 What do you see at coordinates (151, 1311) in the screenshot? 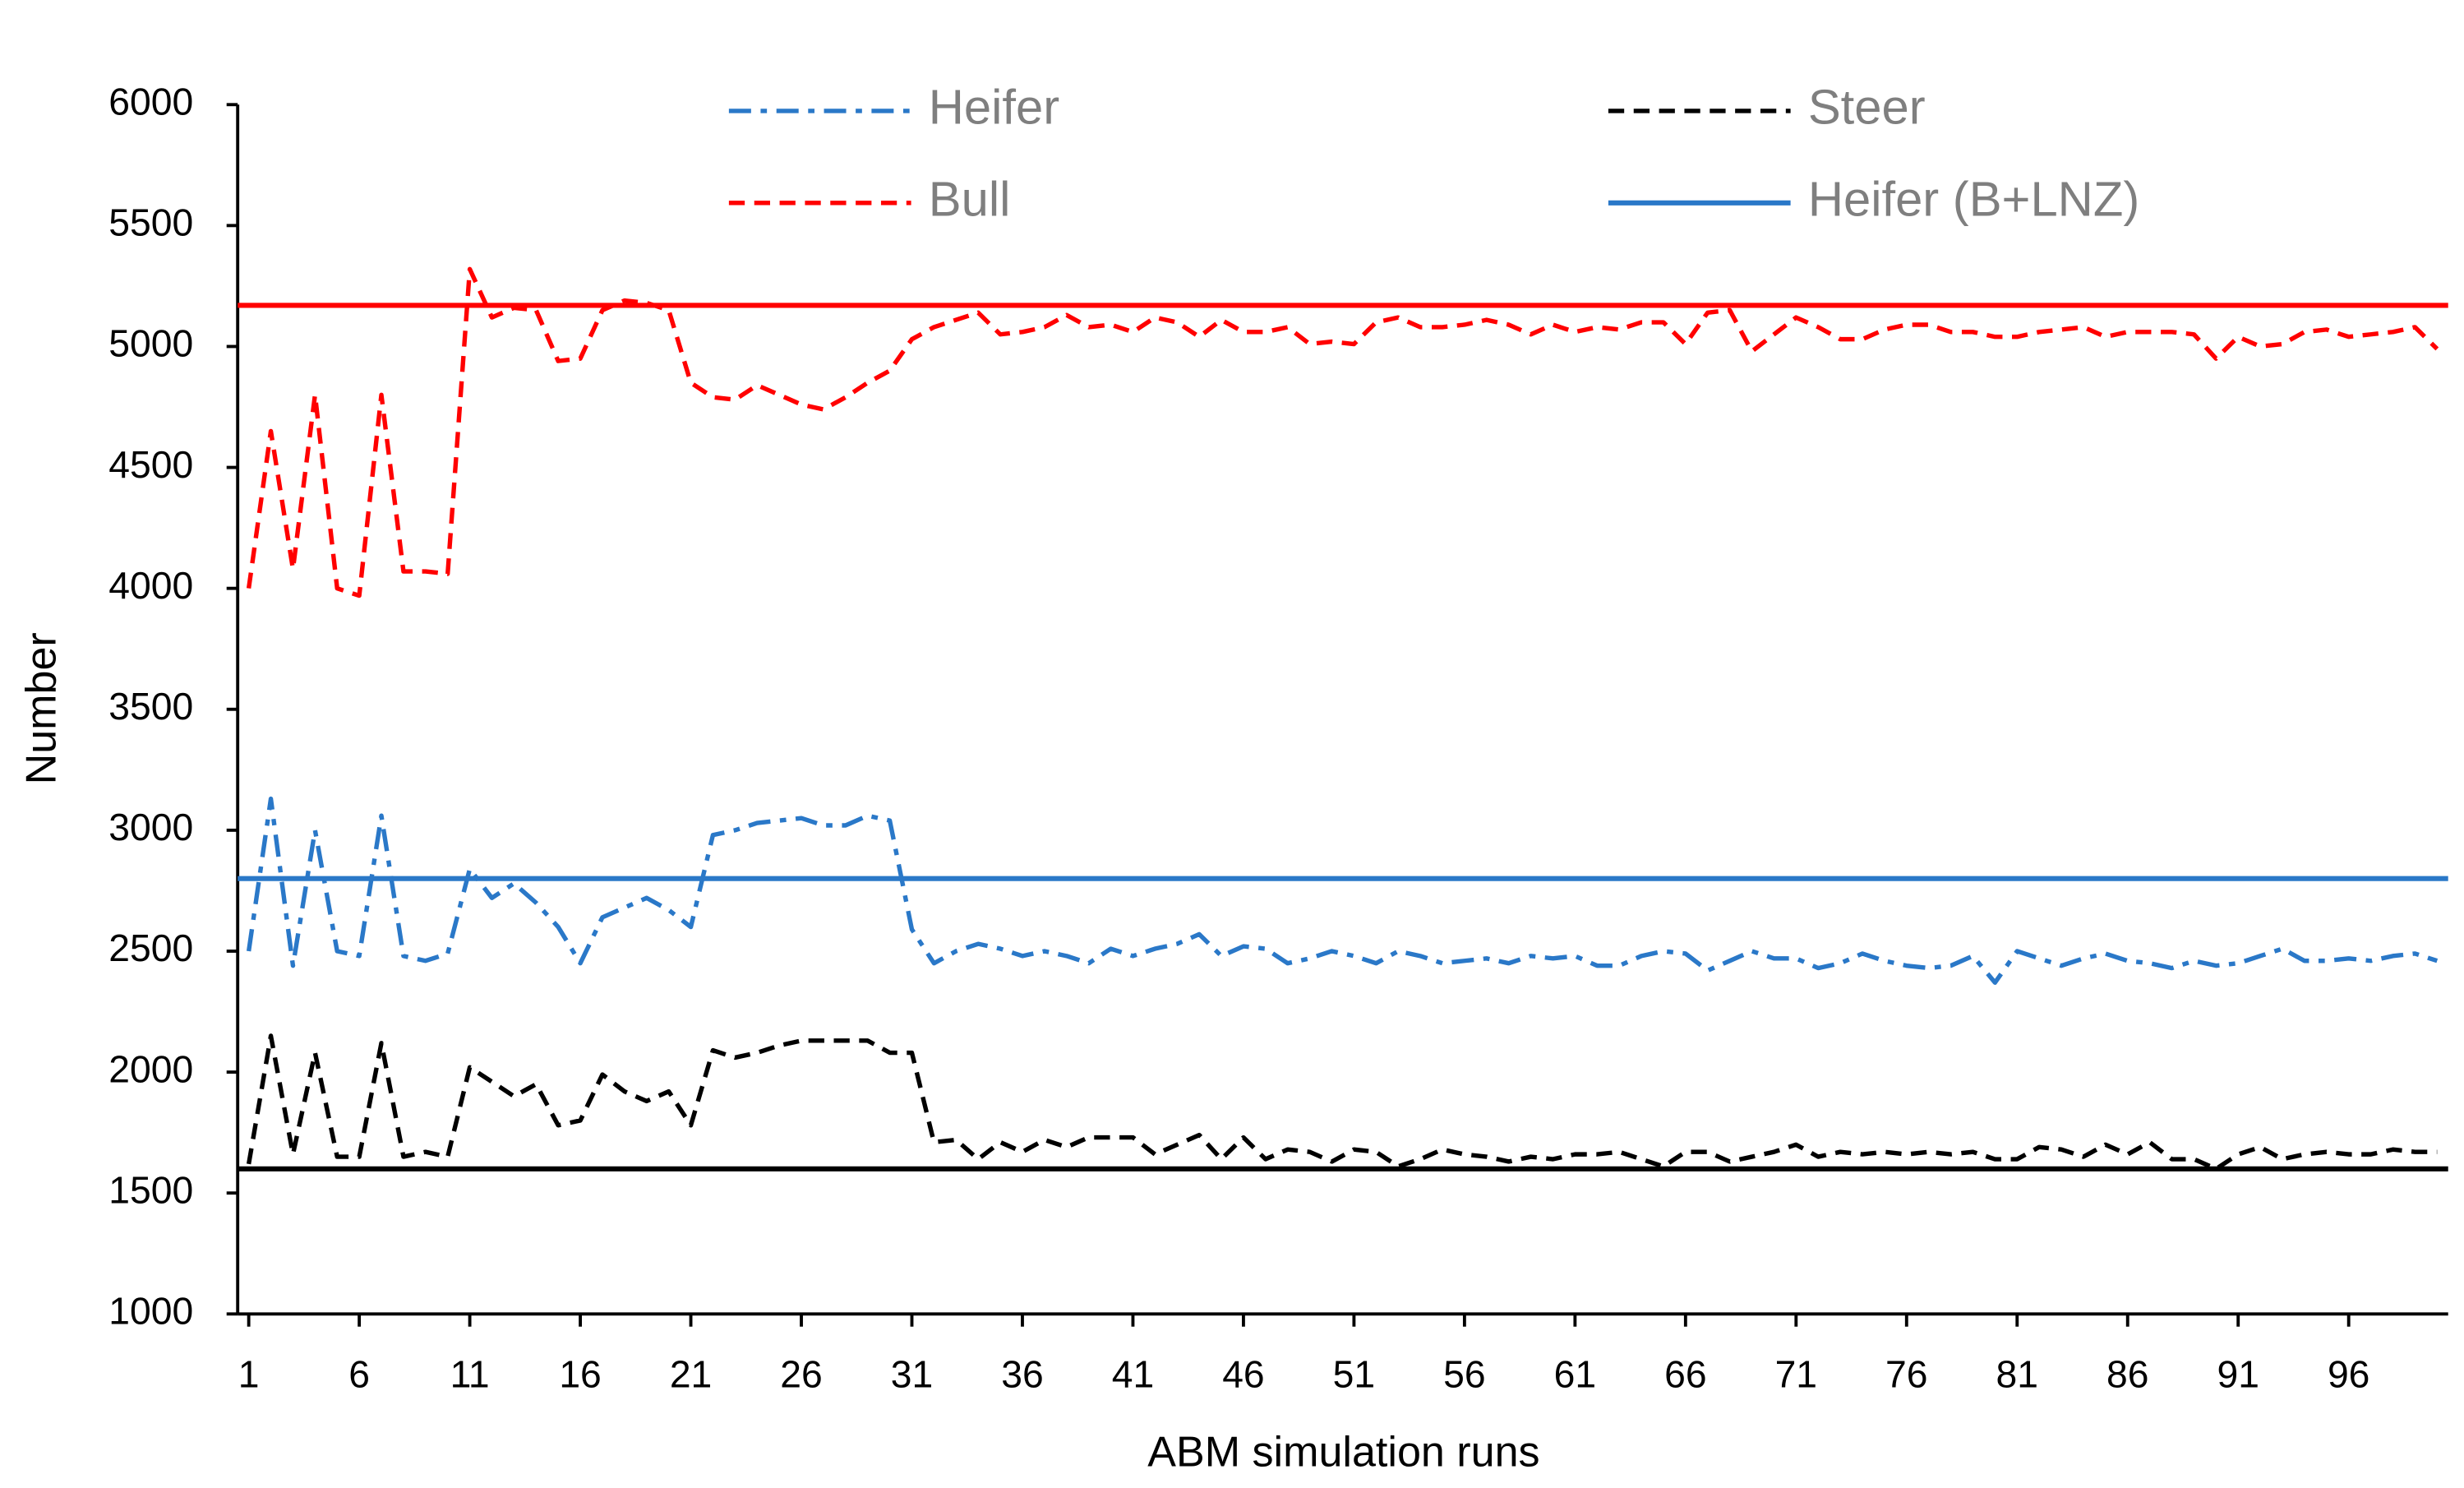
I see `y-tick-label: 1000` at bounding box center [151, 1311].